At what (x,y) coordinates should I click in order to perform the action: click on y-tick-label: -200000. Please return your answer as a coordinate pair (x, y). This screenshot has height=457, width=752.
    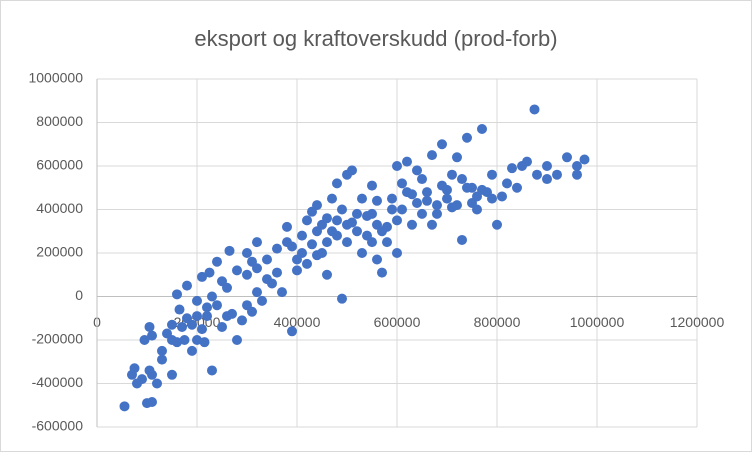
    Looking at the image, I should click on (58, 339).